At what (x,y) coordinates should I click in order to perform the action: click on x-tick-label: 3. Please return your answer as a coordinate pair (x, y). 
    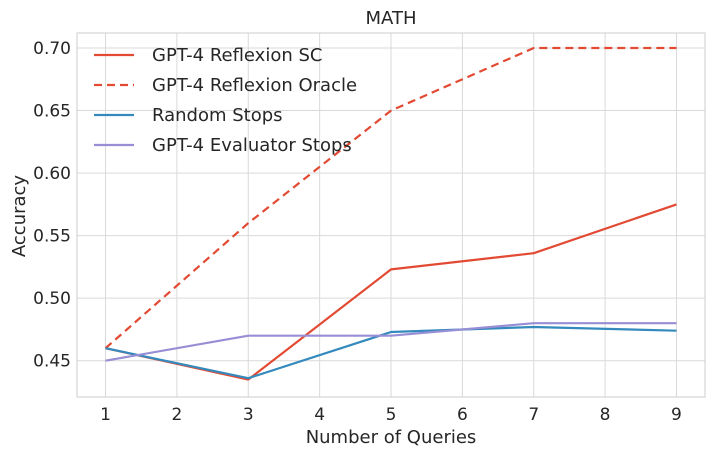
    Looking at the image, I should click on (248, 415).